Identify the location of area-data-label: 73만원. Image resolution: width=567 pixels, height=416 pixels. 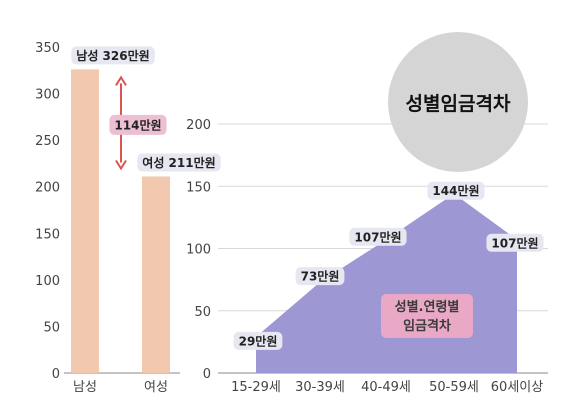
(320, 276).